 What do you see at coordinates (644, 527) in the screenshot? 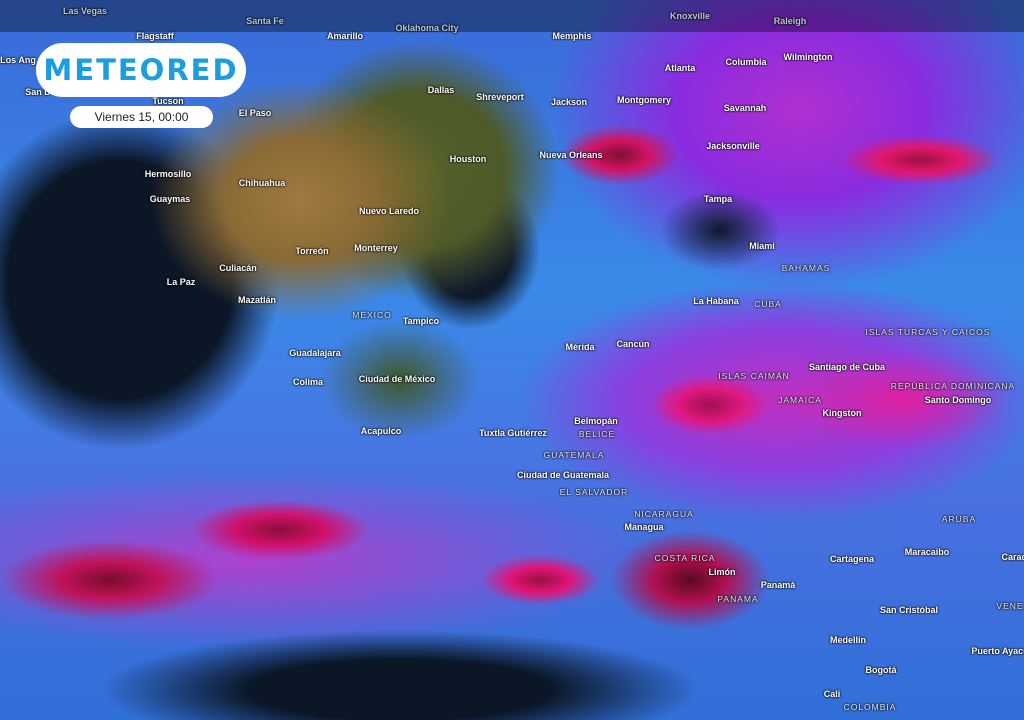
I see `city-label: Managua` at bounding box center [644, 527].